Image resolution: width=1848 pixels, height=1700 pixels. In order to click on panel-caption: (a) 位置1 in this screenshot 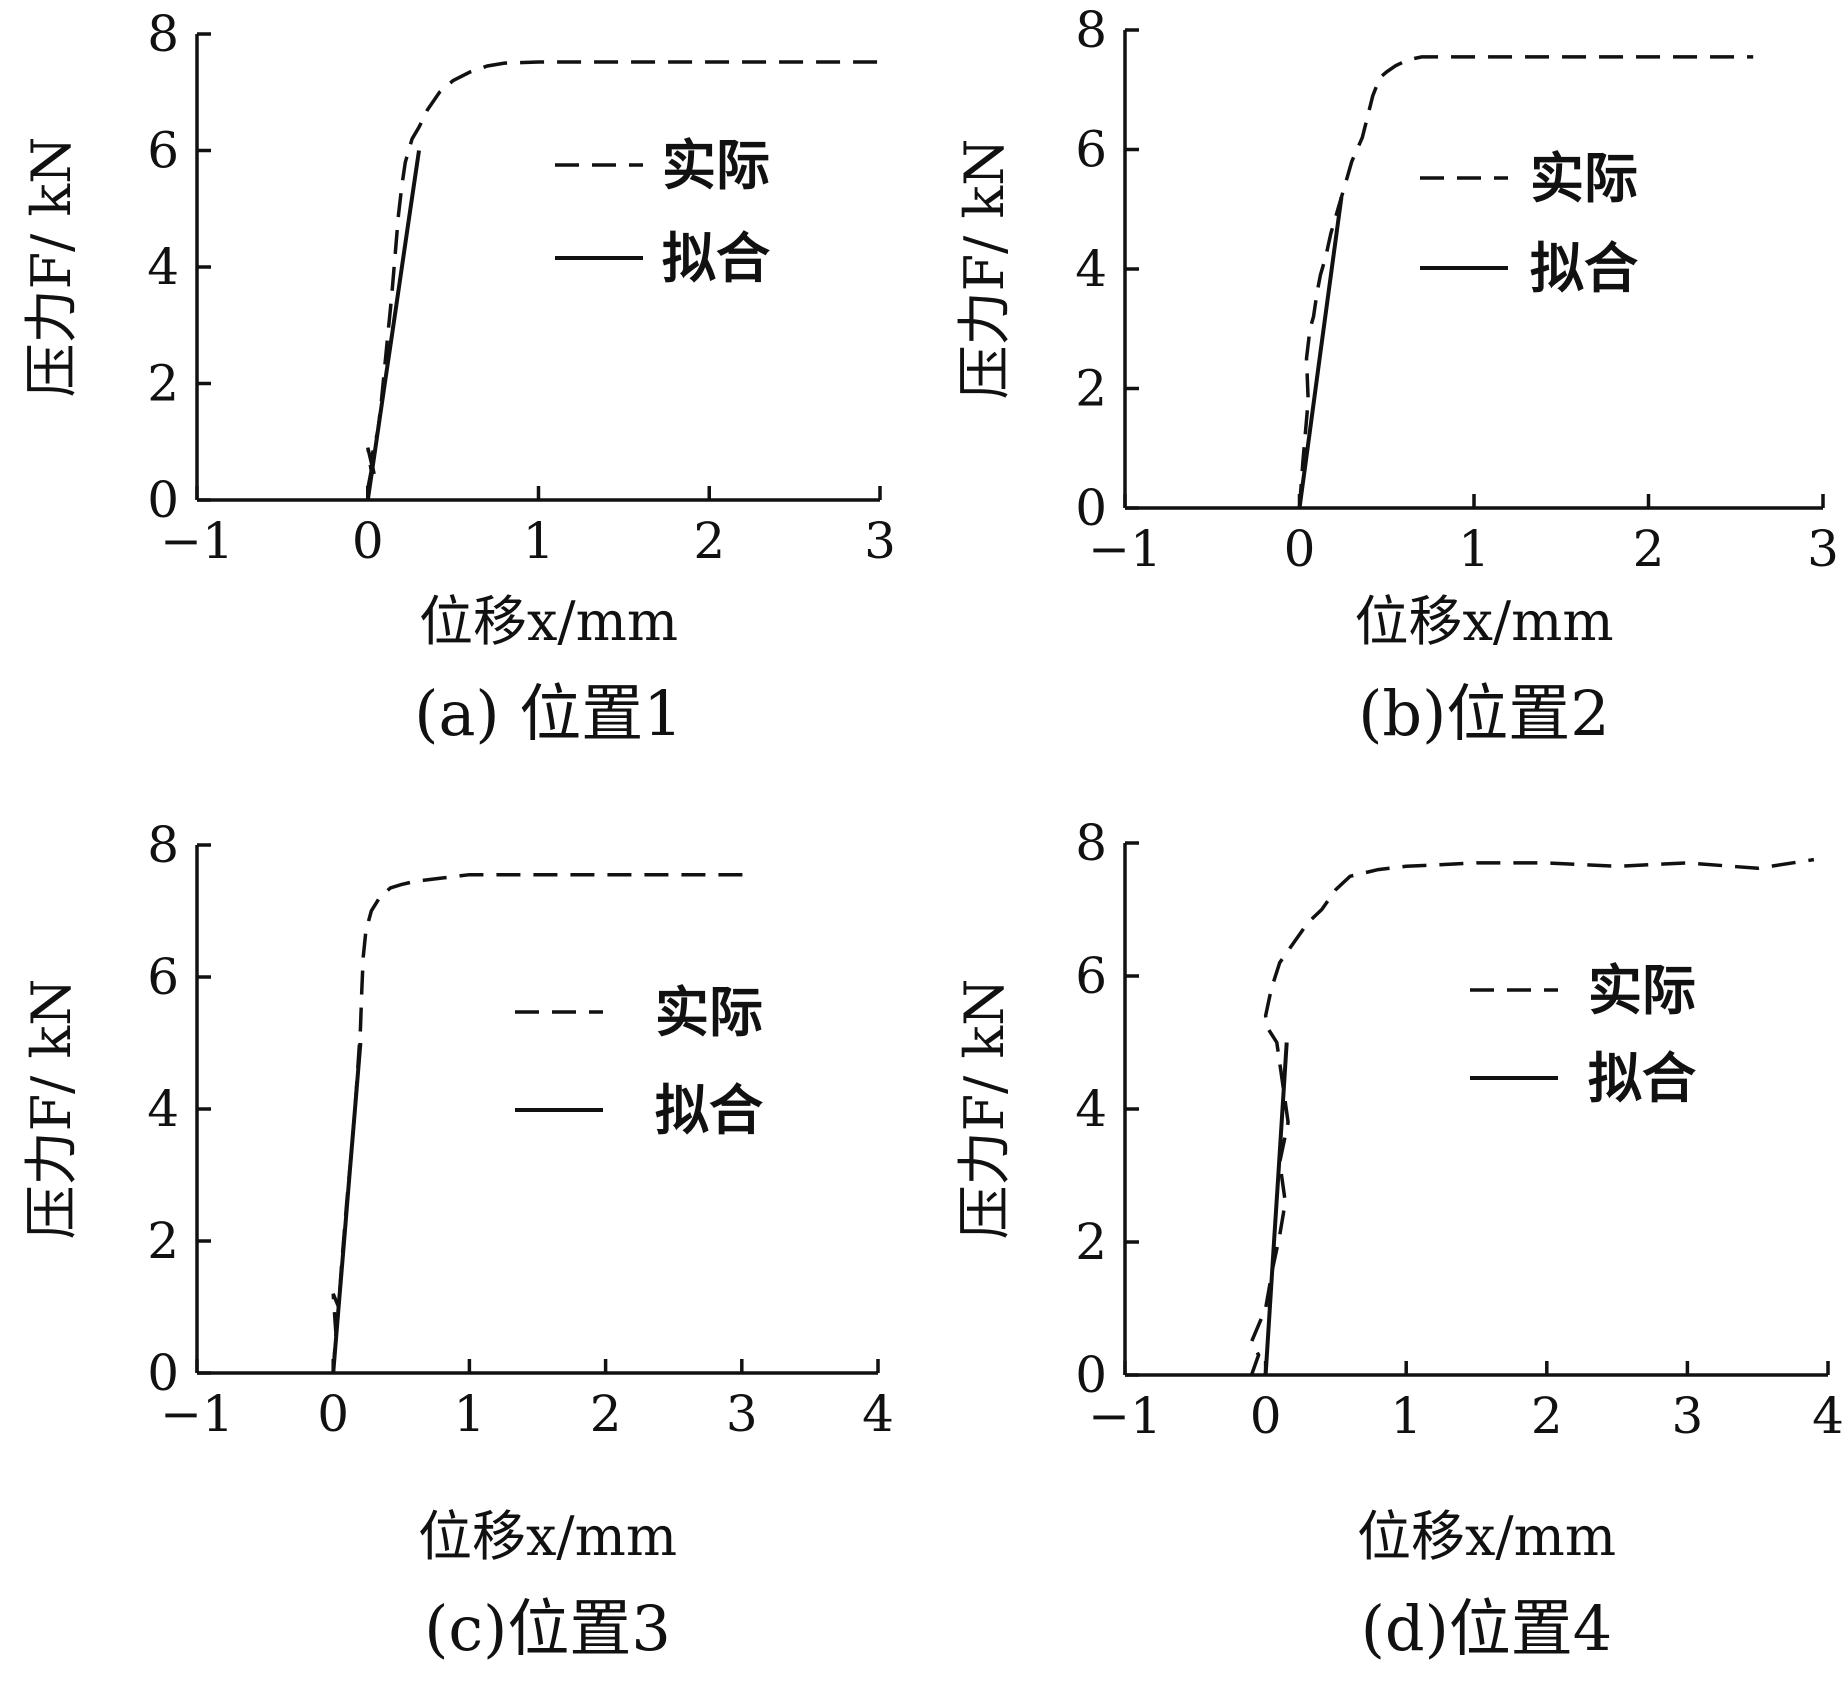, I will do `click(548, 713)`.